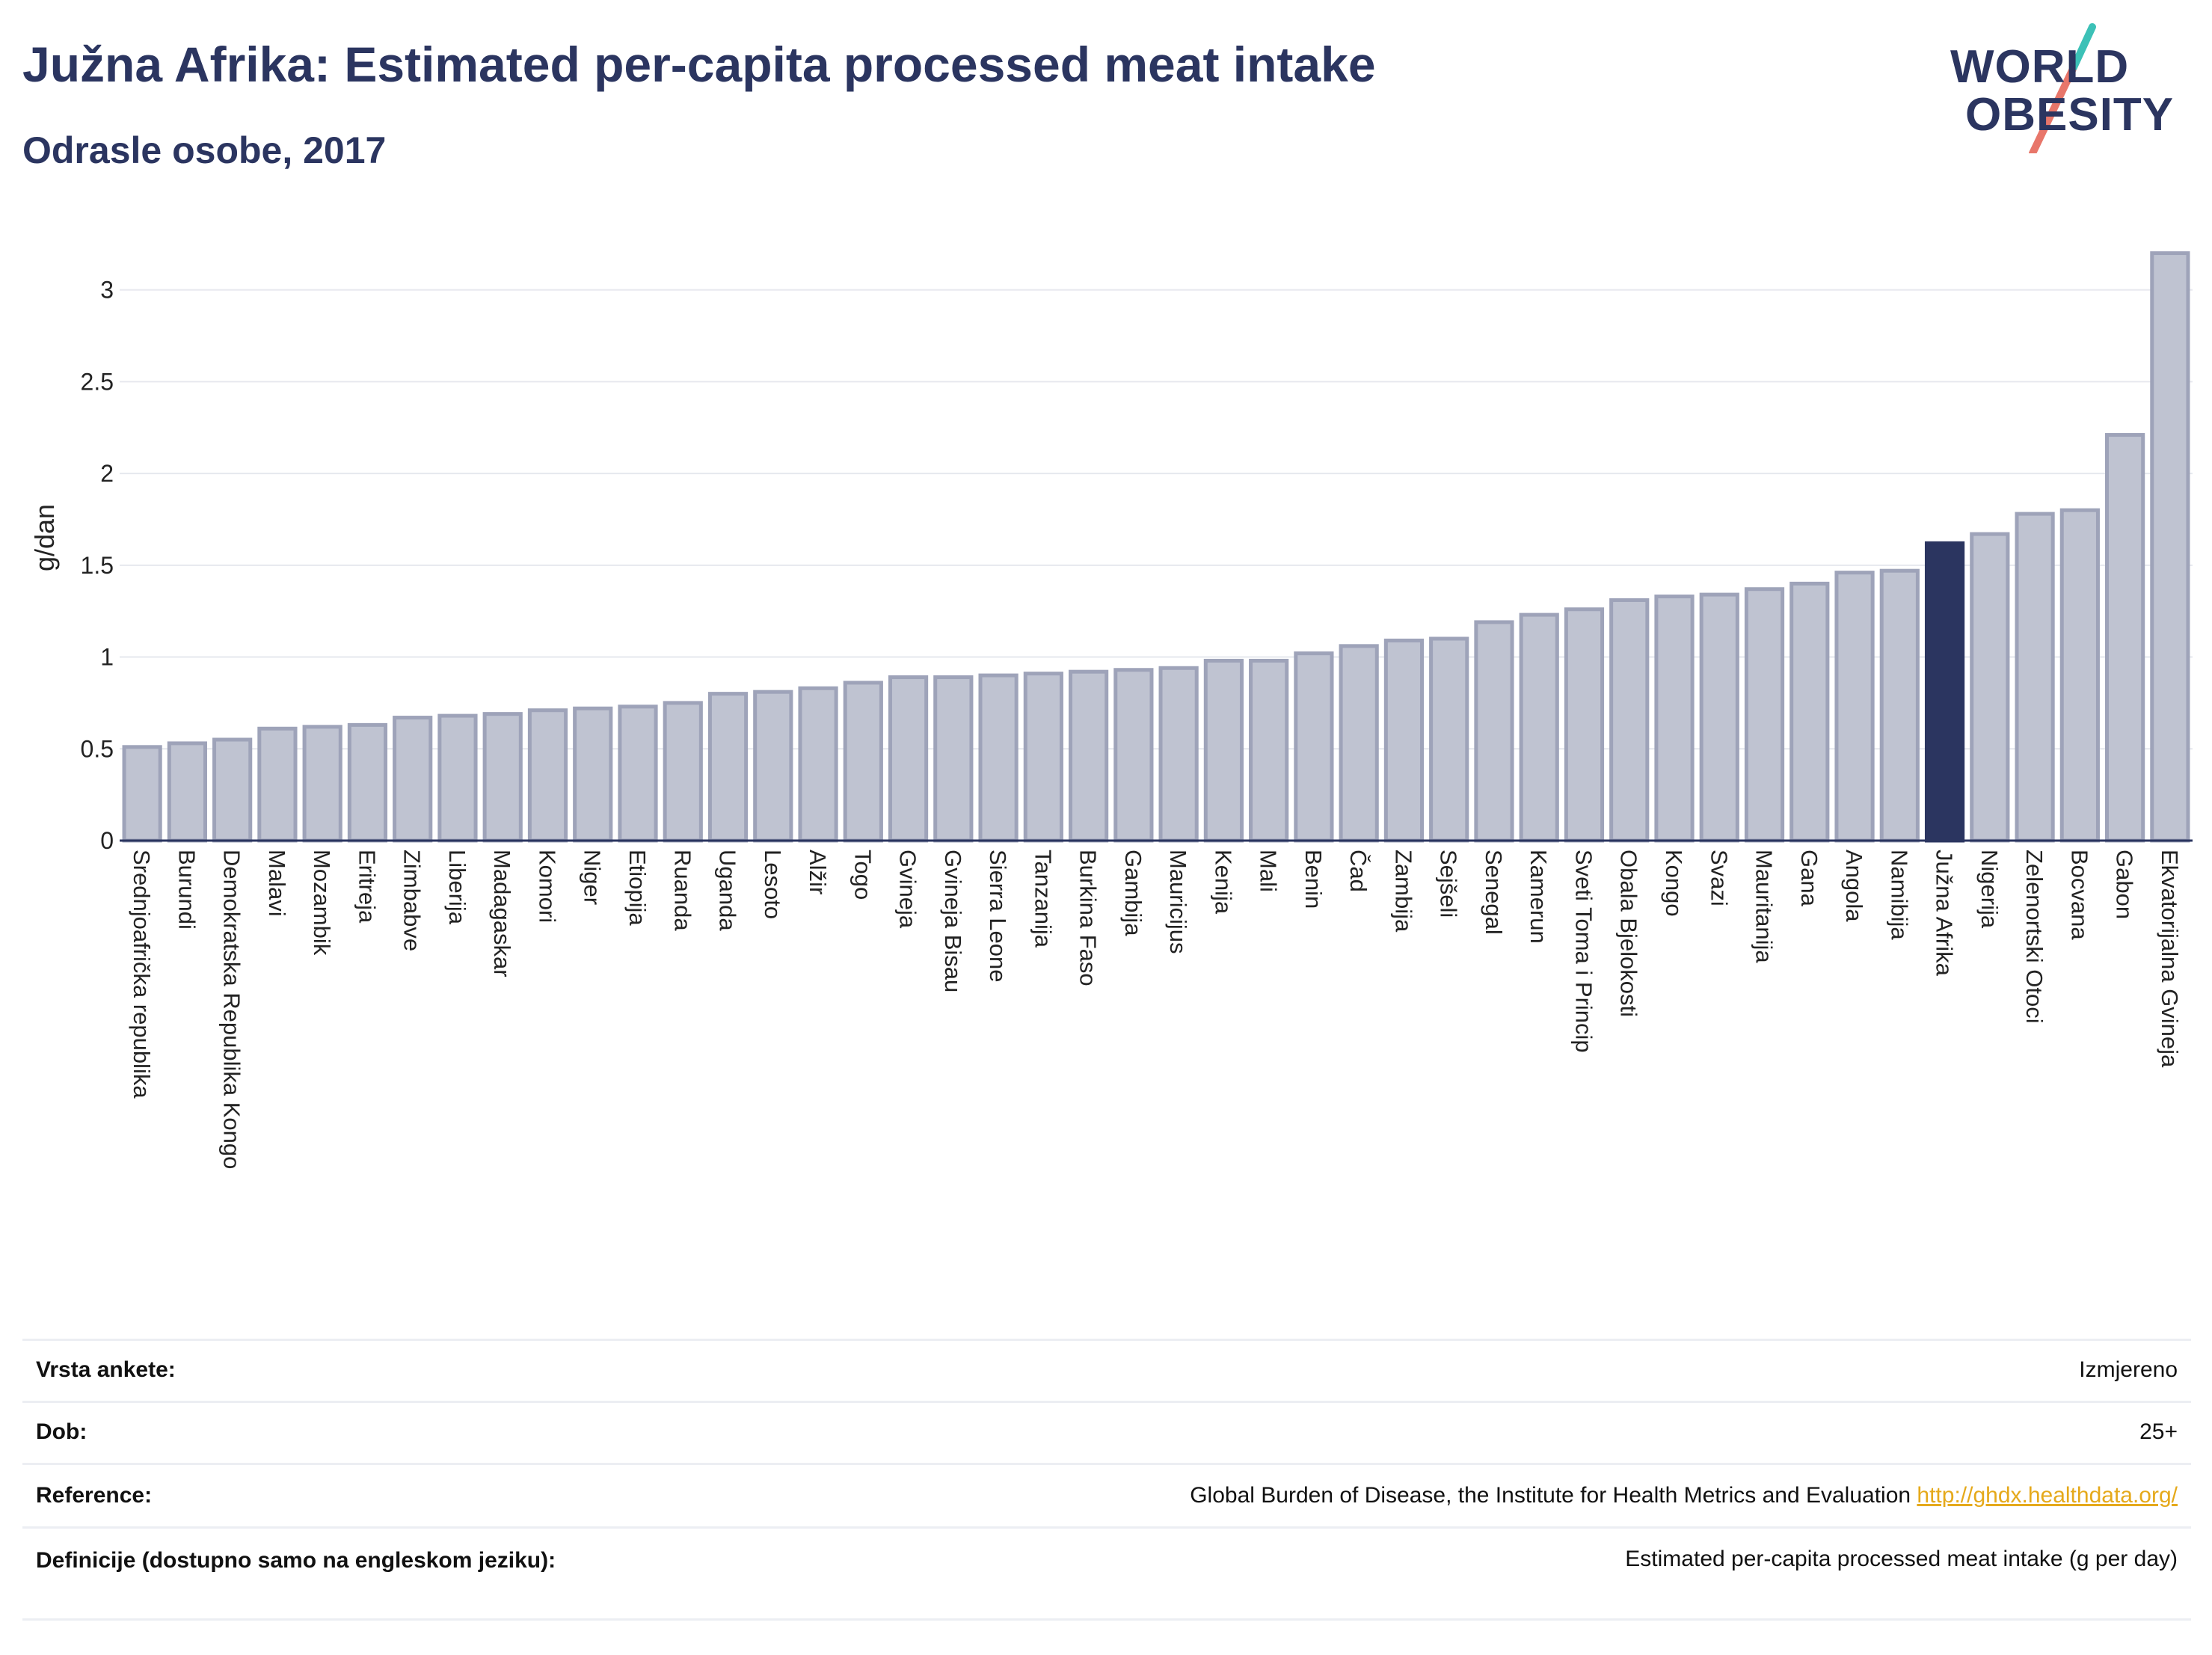  Describe the element at coordinates (1106, 1370) in the screenshot. I see `meta-row-survey-type: Vrsta ankete: Izmjereno` at that location.